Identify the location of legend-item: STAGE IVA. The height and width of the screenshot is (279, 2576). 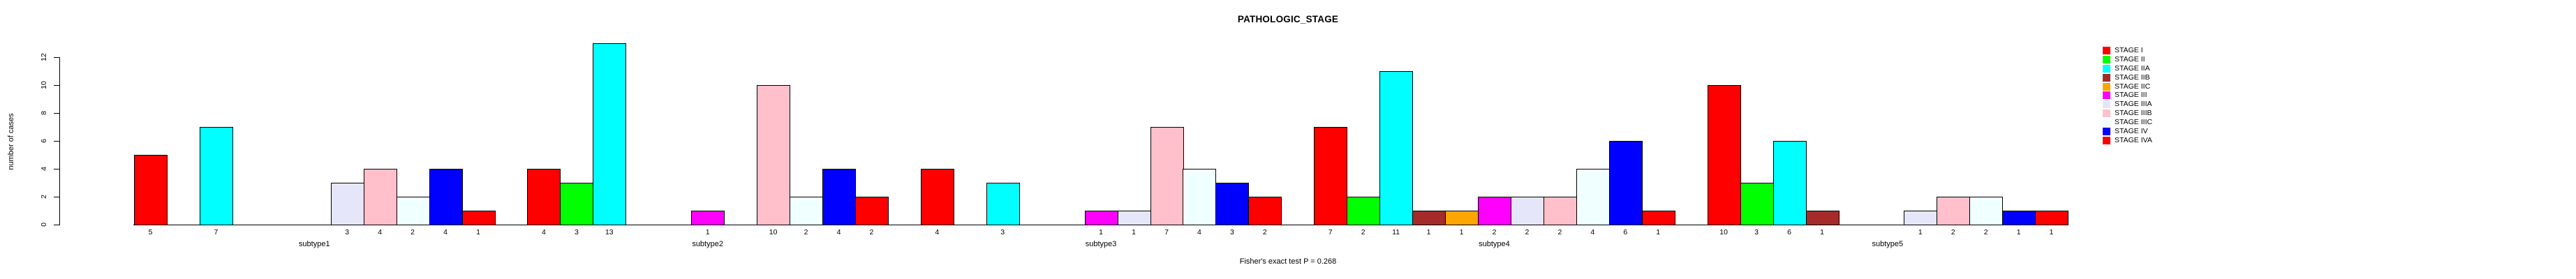
(2127, 140).